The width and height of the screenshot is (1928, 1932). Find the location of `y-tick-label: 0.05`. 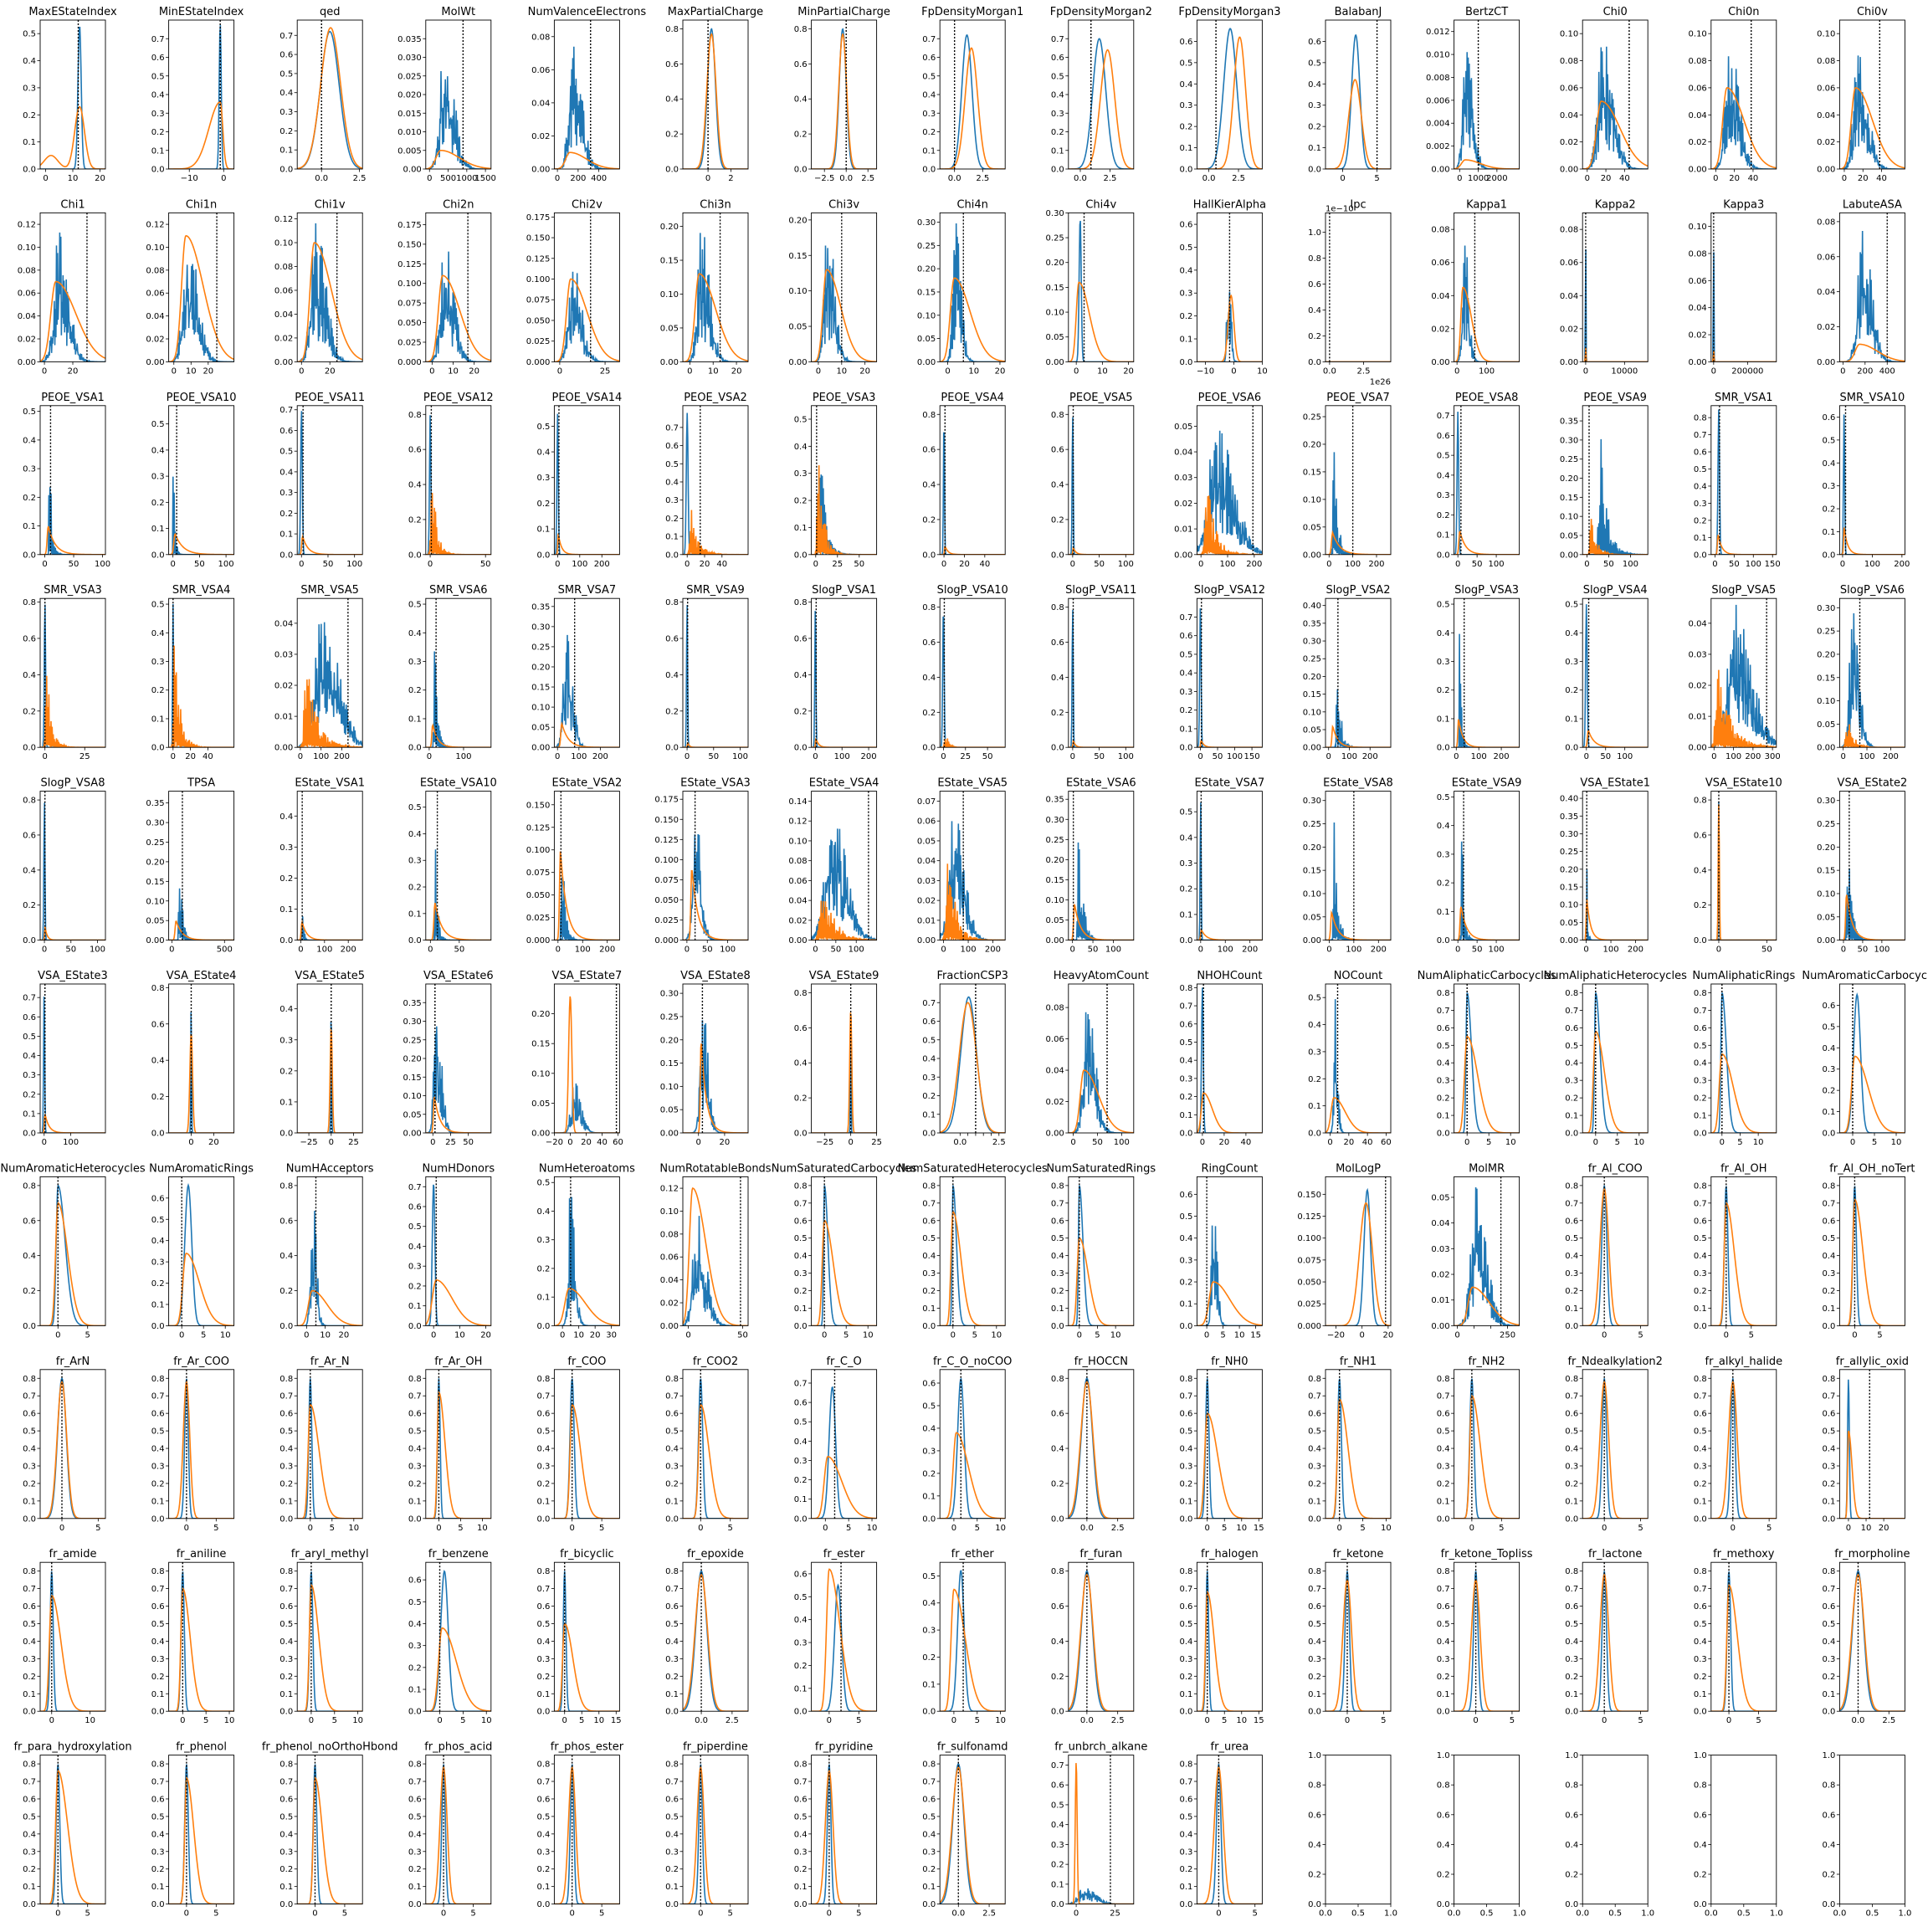

y-tick-label: 0.05 is located at coordinates (1055, 920).